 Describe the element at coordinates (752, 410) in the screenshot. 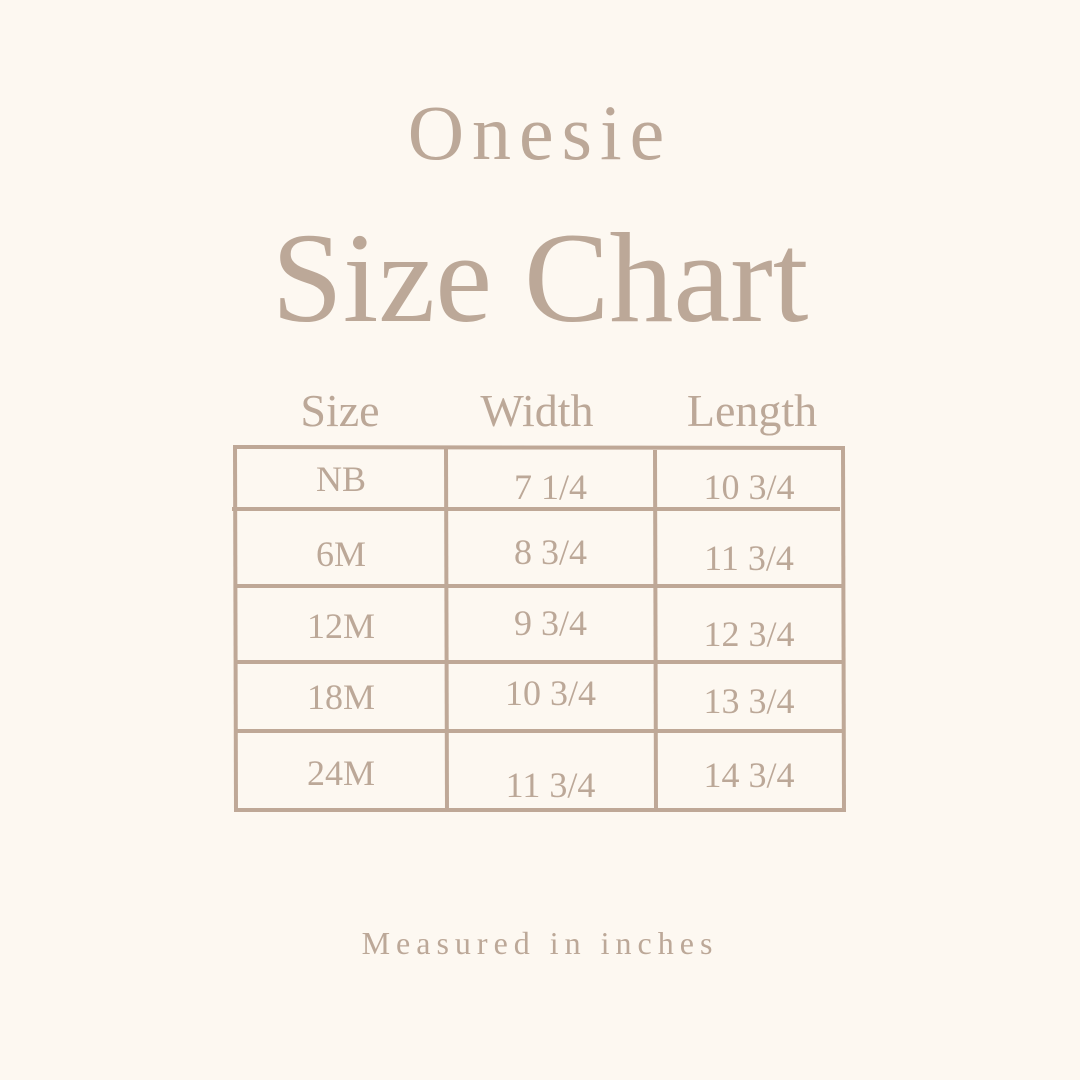

I see `header-length: Length` at that location.